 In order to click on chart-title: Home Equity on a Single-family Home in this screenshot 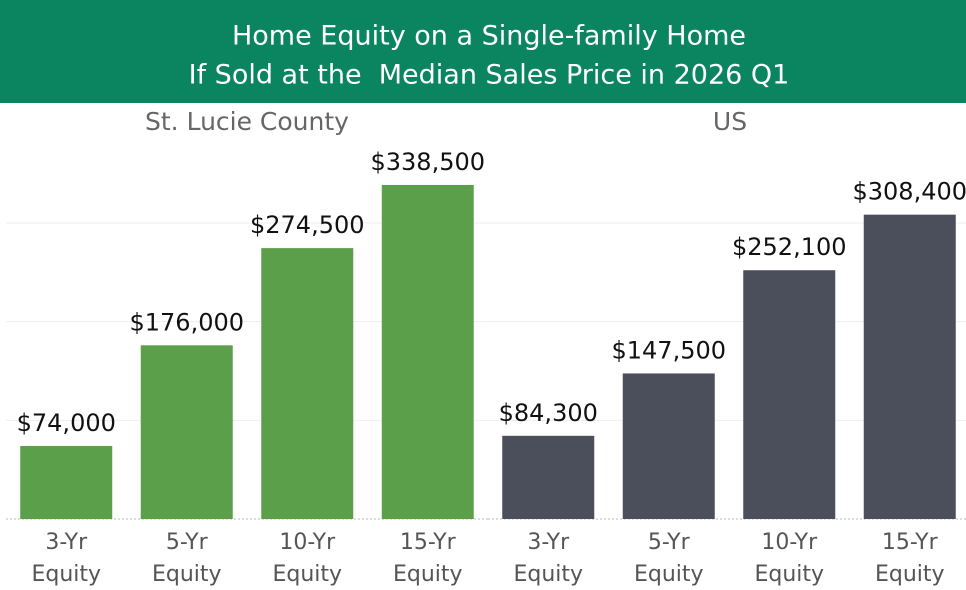, I will do `click(489, 36)`.